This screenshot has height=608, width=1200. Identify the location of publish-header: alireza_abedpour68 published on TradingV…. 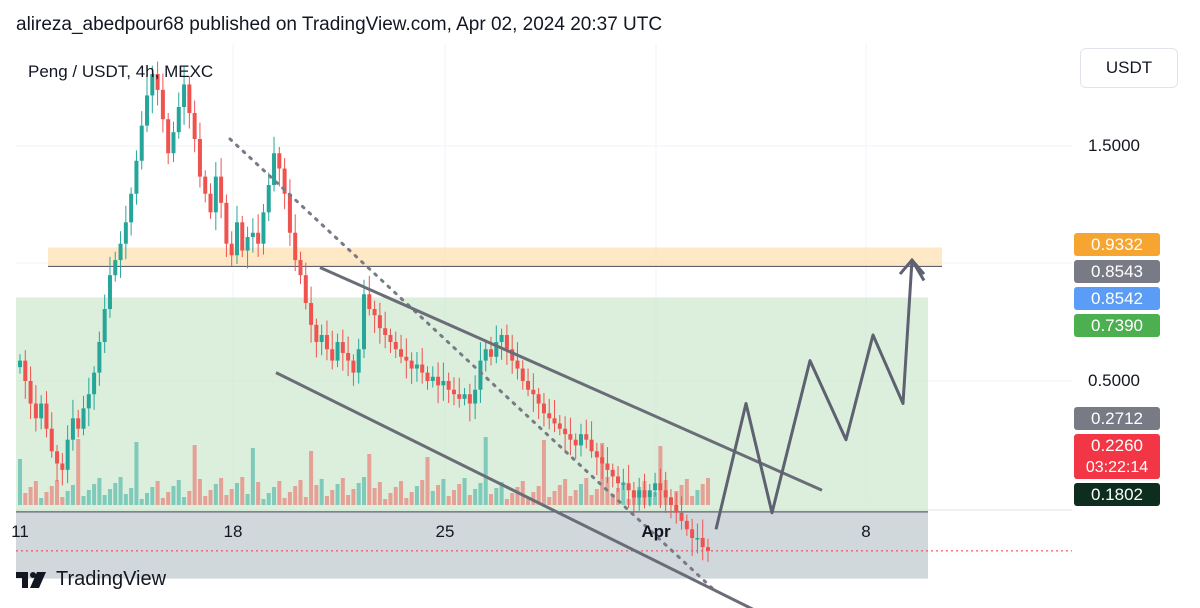
(339, 24).